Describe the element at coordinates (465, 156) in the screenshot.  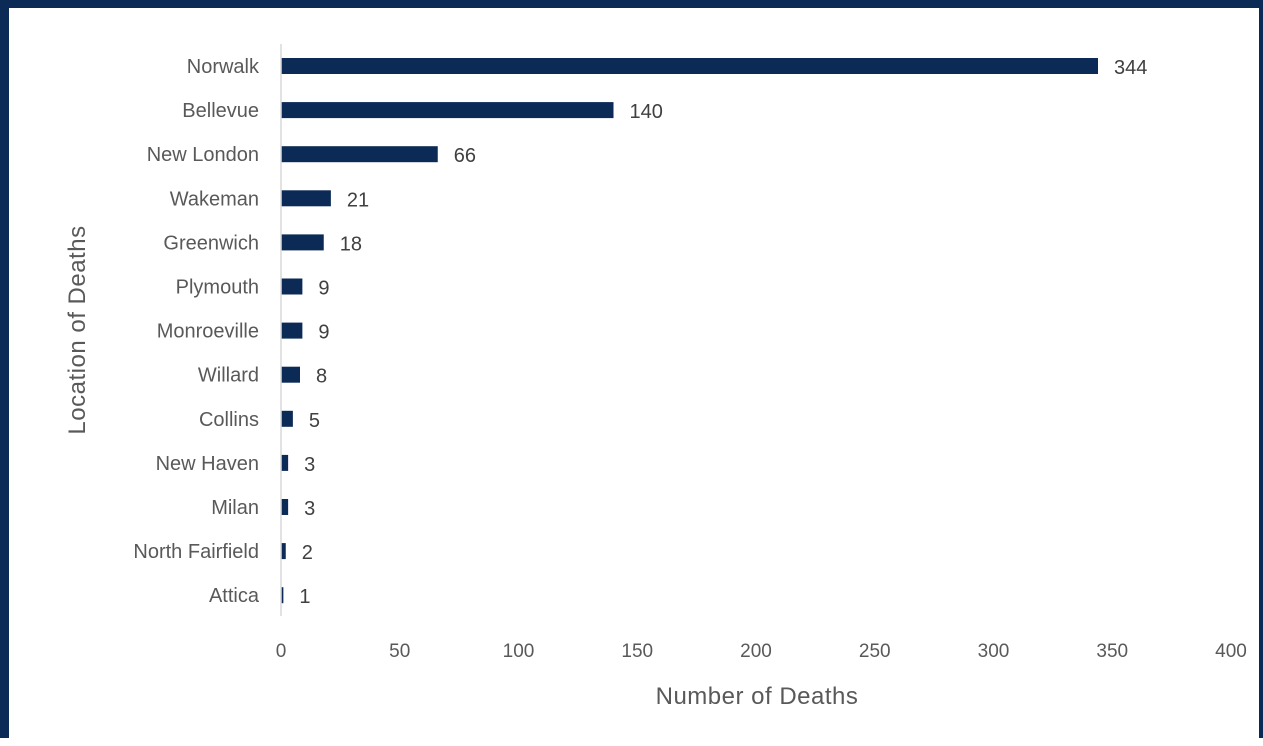
I see `data-label-new-london: 66` at that location.